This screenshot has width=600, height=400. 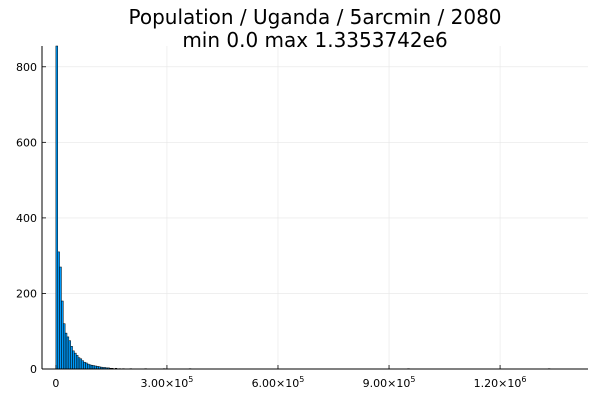 What do you see at coordinates (33, 369) in the screenshot?
I see `y-tick-label: 0` at bounding box center [33, 369].